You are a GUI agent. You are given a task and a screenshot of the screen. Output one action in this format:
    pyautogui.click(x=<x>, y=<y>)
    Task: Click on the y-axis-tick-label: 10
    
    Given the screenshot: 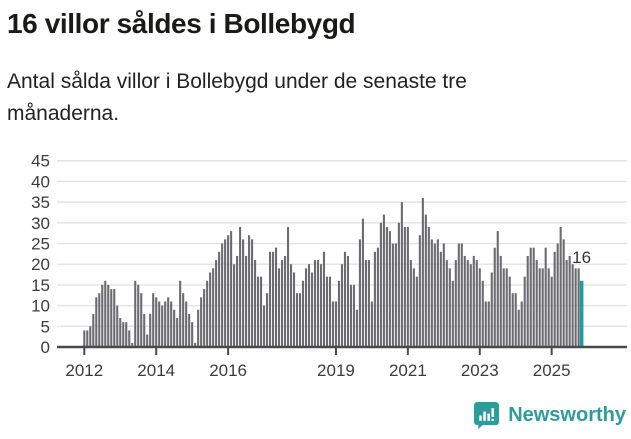 What is the action you would take?
    pyautogui.click(x=40, y=306)
    